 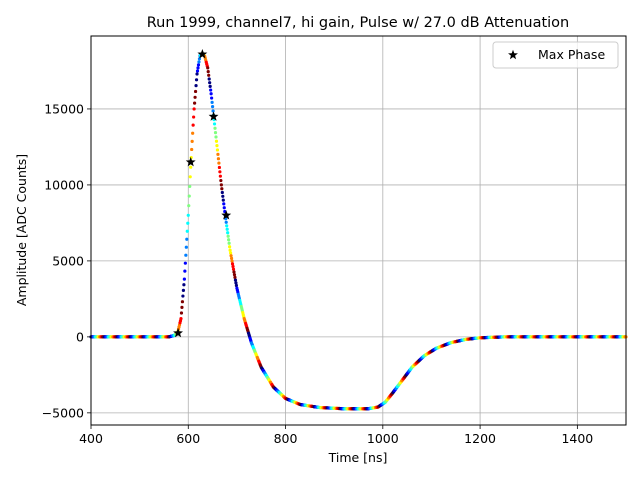 I want to click on max-phase-series, so click(x=202, y=193).